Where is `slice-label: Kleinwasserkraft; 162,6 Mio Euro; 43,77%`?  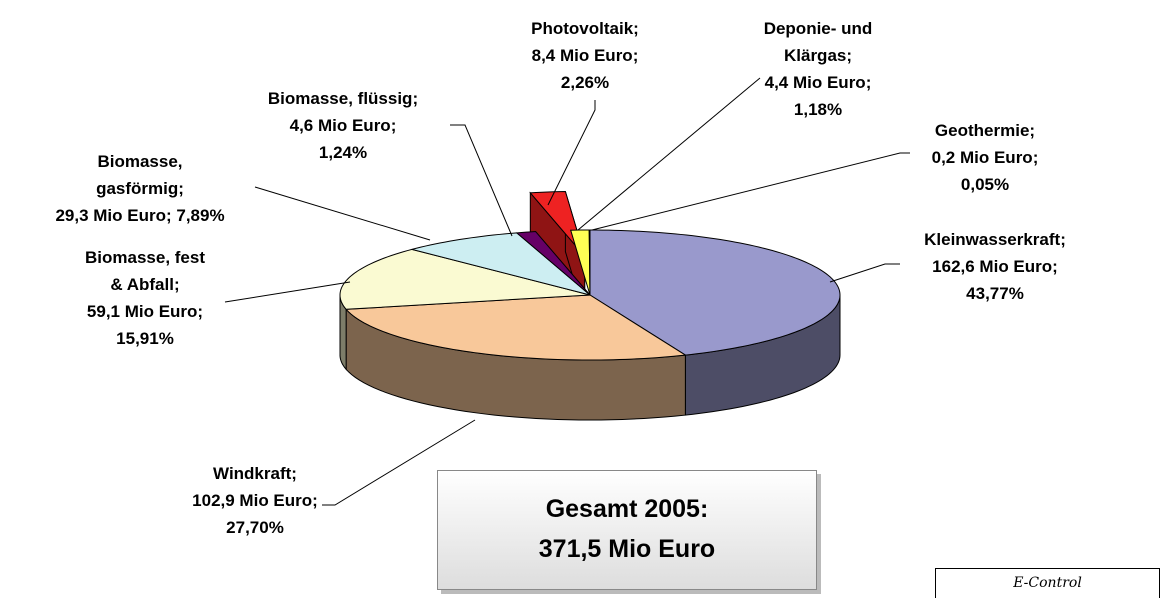 slice-label: Kleinwasserkraft; 162,6 Mio Euro; 43,77% is located at coordinates (995, 266).